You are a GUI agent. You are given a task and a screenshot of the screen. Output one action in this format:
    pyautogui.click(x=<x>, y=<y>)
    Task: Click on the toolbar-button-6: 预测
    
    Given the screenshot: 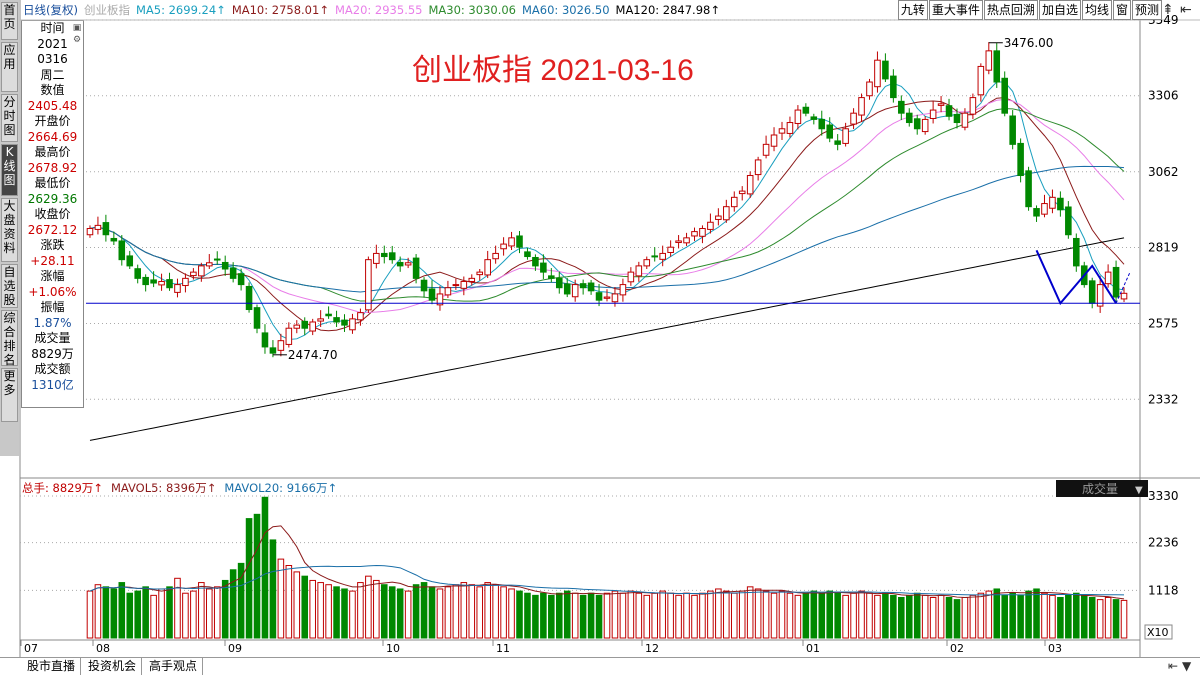 What is the action you would take?
    pyautogui.click(x=1146, y=10)
    